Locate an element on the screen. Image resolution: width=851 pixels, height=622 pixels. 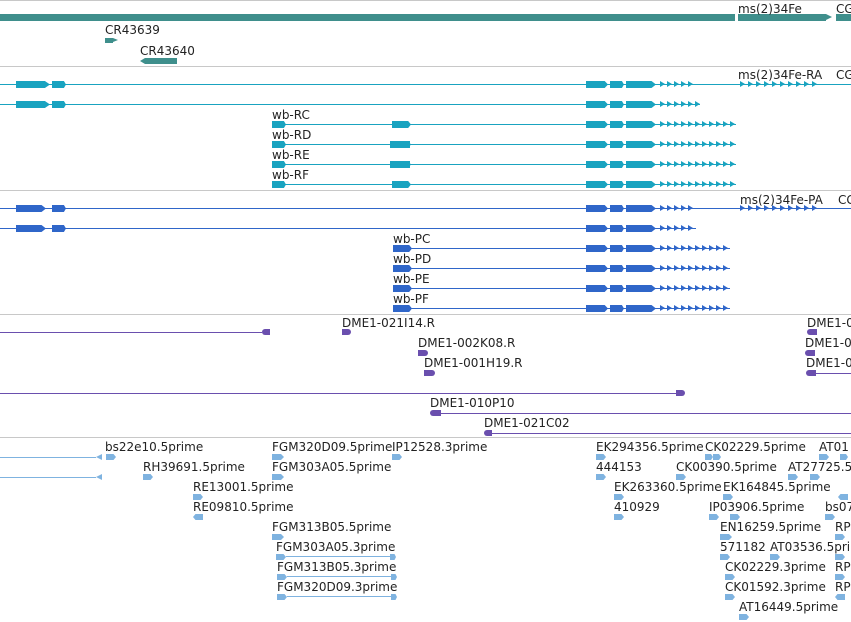
est-label: RE09810.5prime is located at coordinates (243, 507).